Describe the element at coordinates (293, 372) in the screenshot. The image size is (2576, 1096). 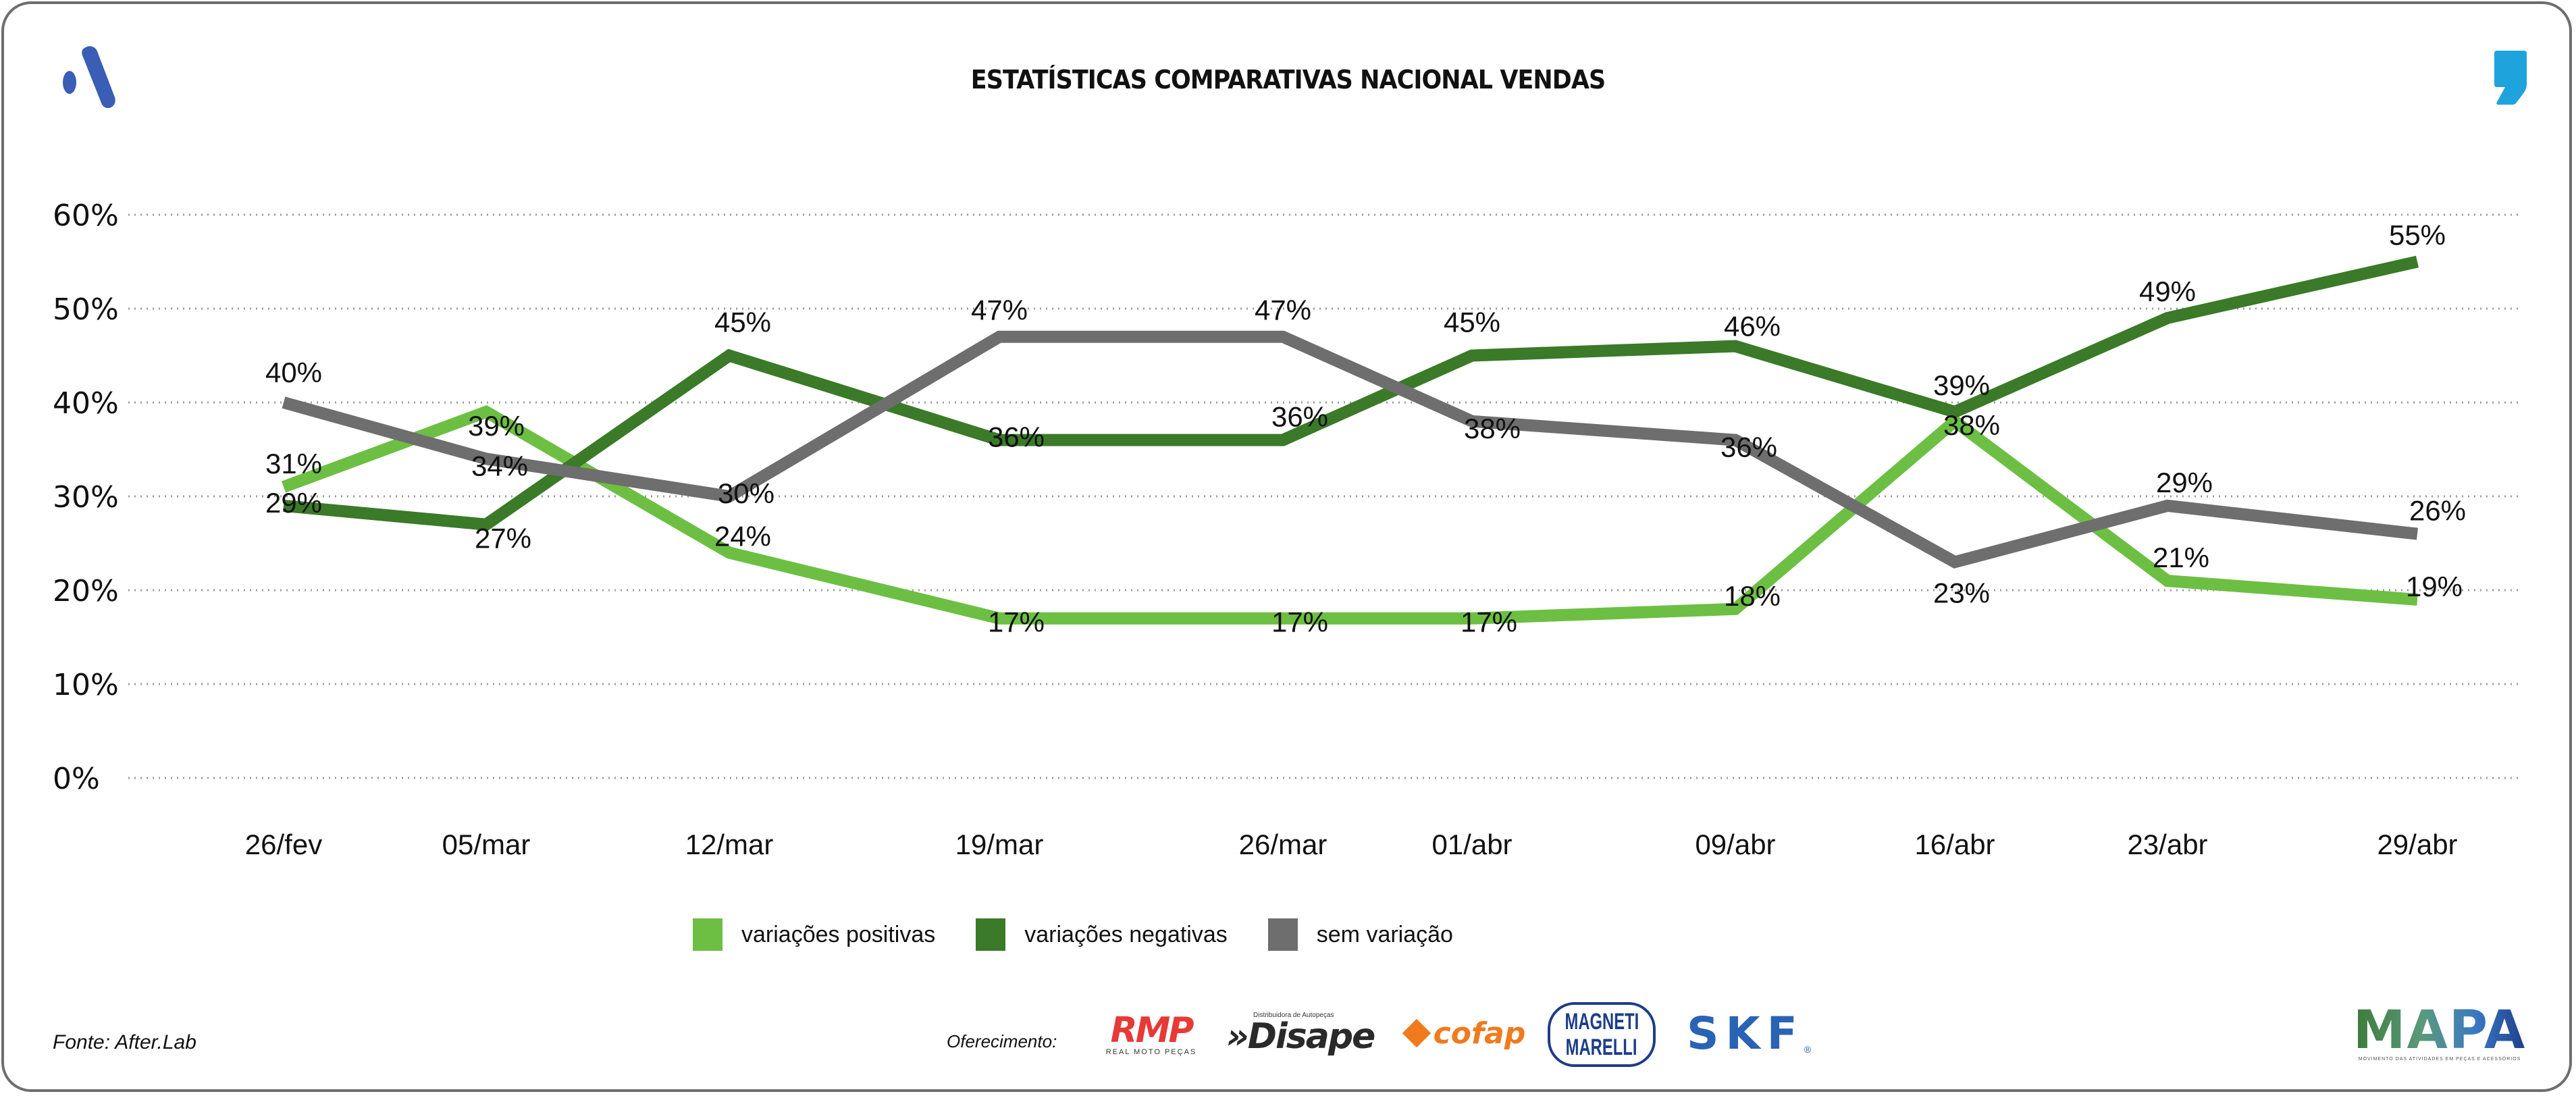
I see `data-label: 40%` at that location.